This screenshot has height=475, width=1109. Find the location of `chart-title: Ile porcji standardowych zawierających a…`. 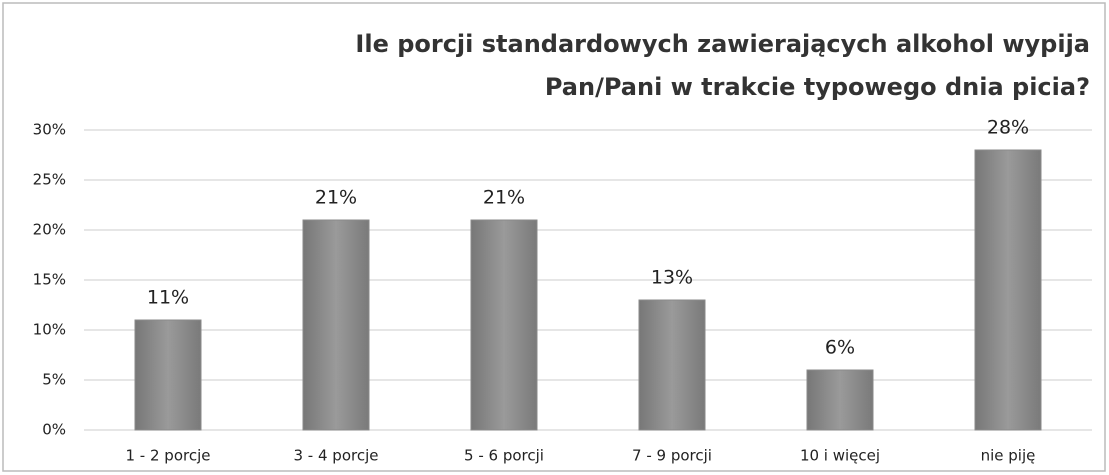

chart-title: Ile porcji standardowych zawierających a… is located at coordinates (722, 44).